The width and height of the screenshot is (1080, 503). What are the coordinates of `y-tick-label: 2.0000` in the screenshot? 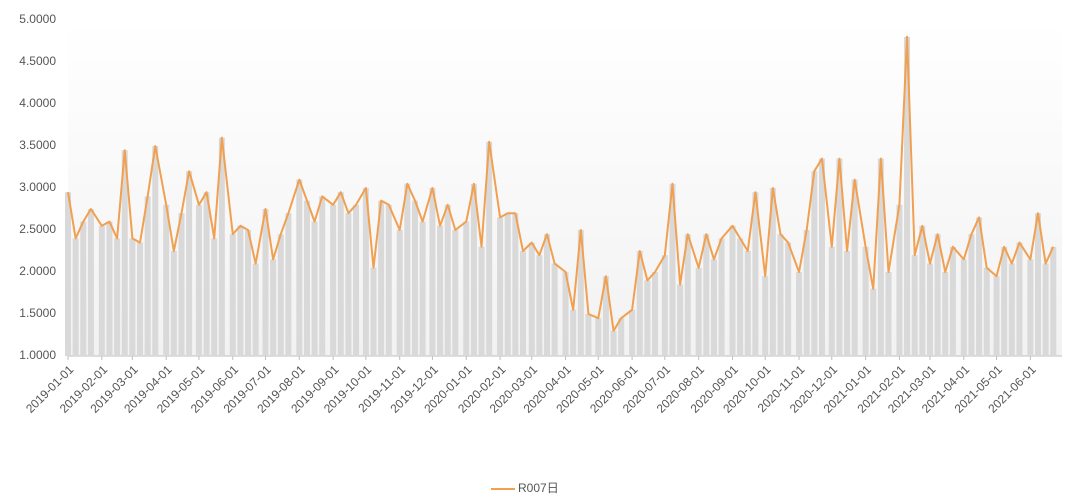 It's located at (37, 271).